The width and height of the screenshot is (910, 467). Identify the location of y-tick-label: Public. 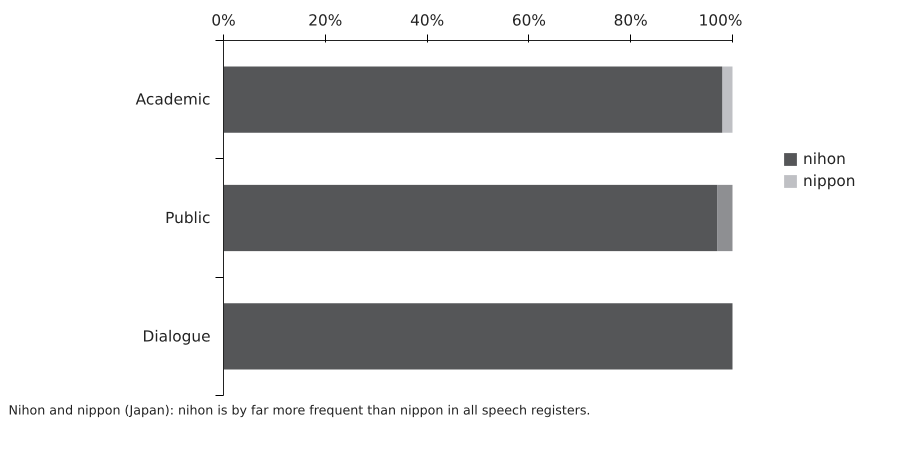
(188, 218).